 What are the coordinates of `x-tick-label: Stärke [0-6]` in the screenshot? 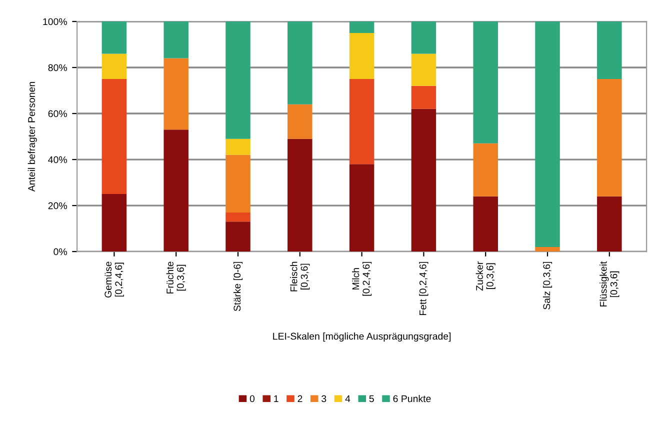 It's located at (238, 287).